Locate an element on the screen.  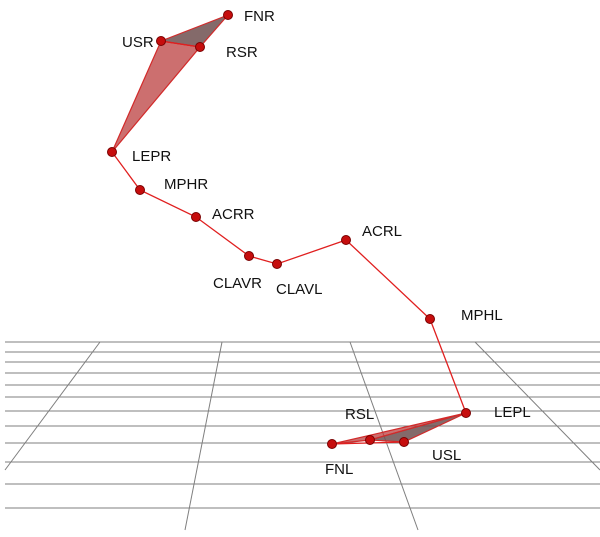
joint-fnl is located at coordinates (332, 444).